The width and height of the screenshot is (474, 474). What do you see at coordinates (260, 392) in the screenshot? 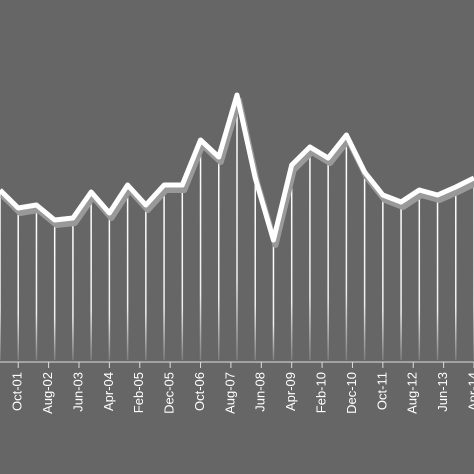
I see `x-tick-label: Jun-08` at bounding box center [260, 392].